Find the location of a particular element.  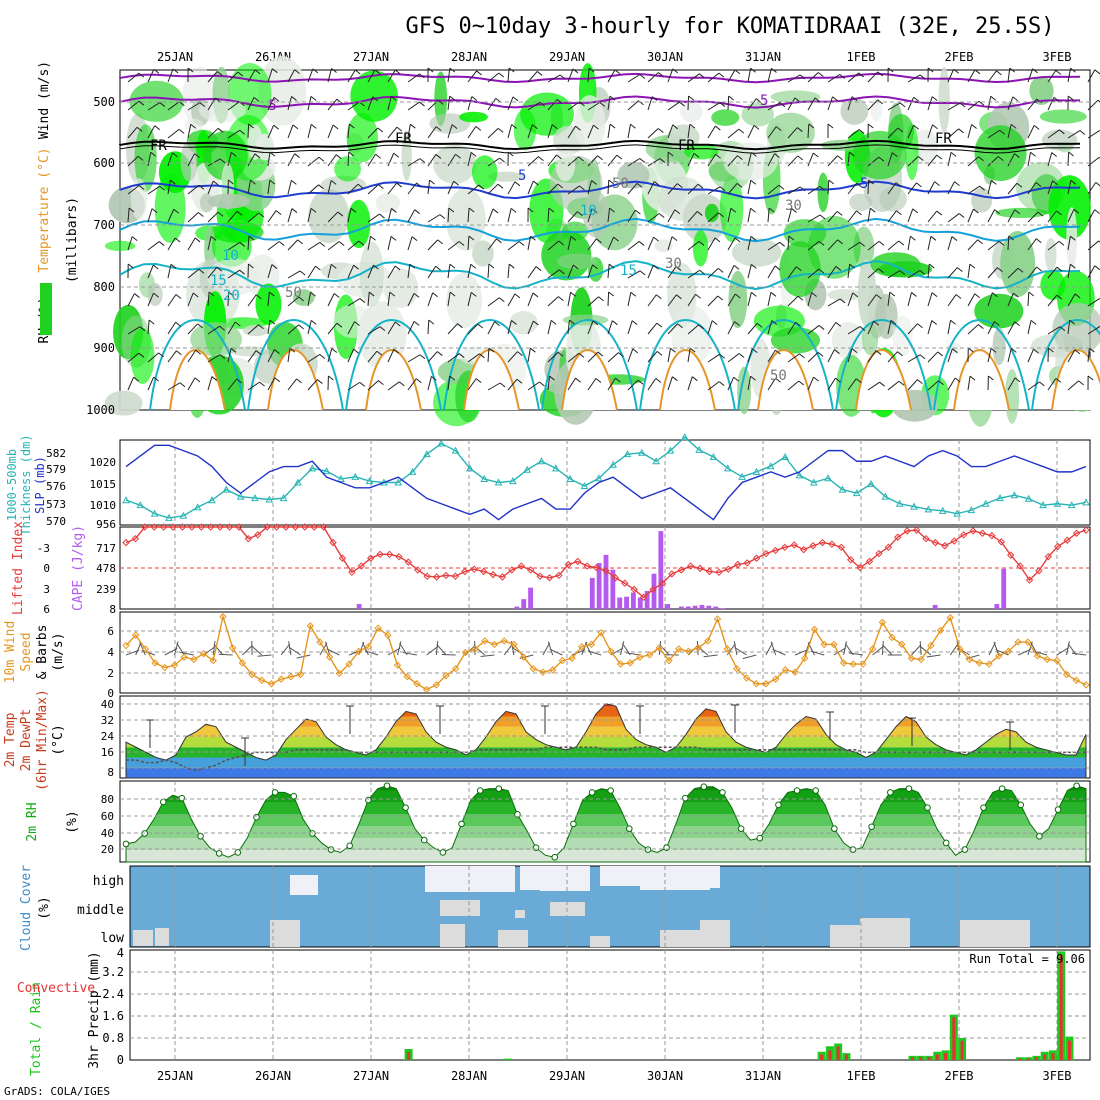

rh2m-ylabel-1: 2m RH is located at coordinates (32, 821).